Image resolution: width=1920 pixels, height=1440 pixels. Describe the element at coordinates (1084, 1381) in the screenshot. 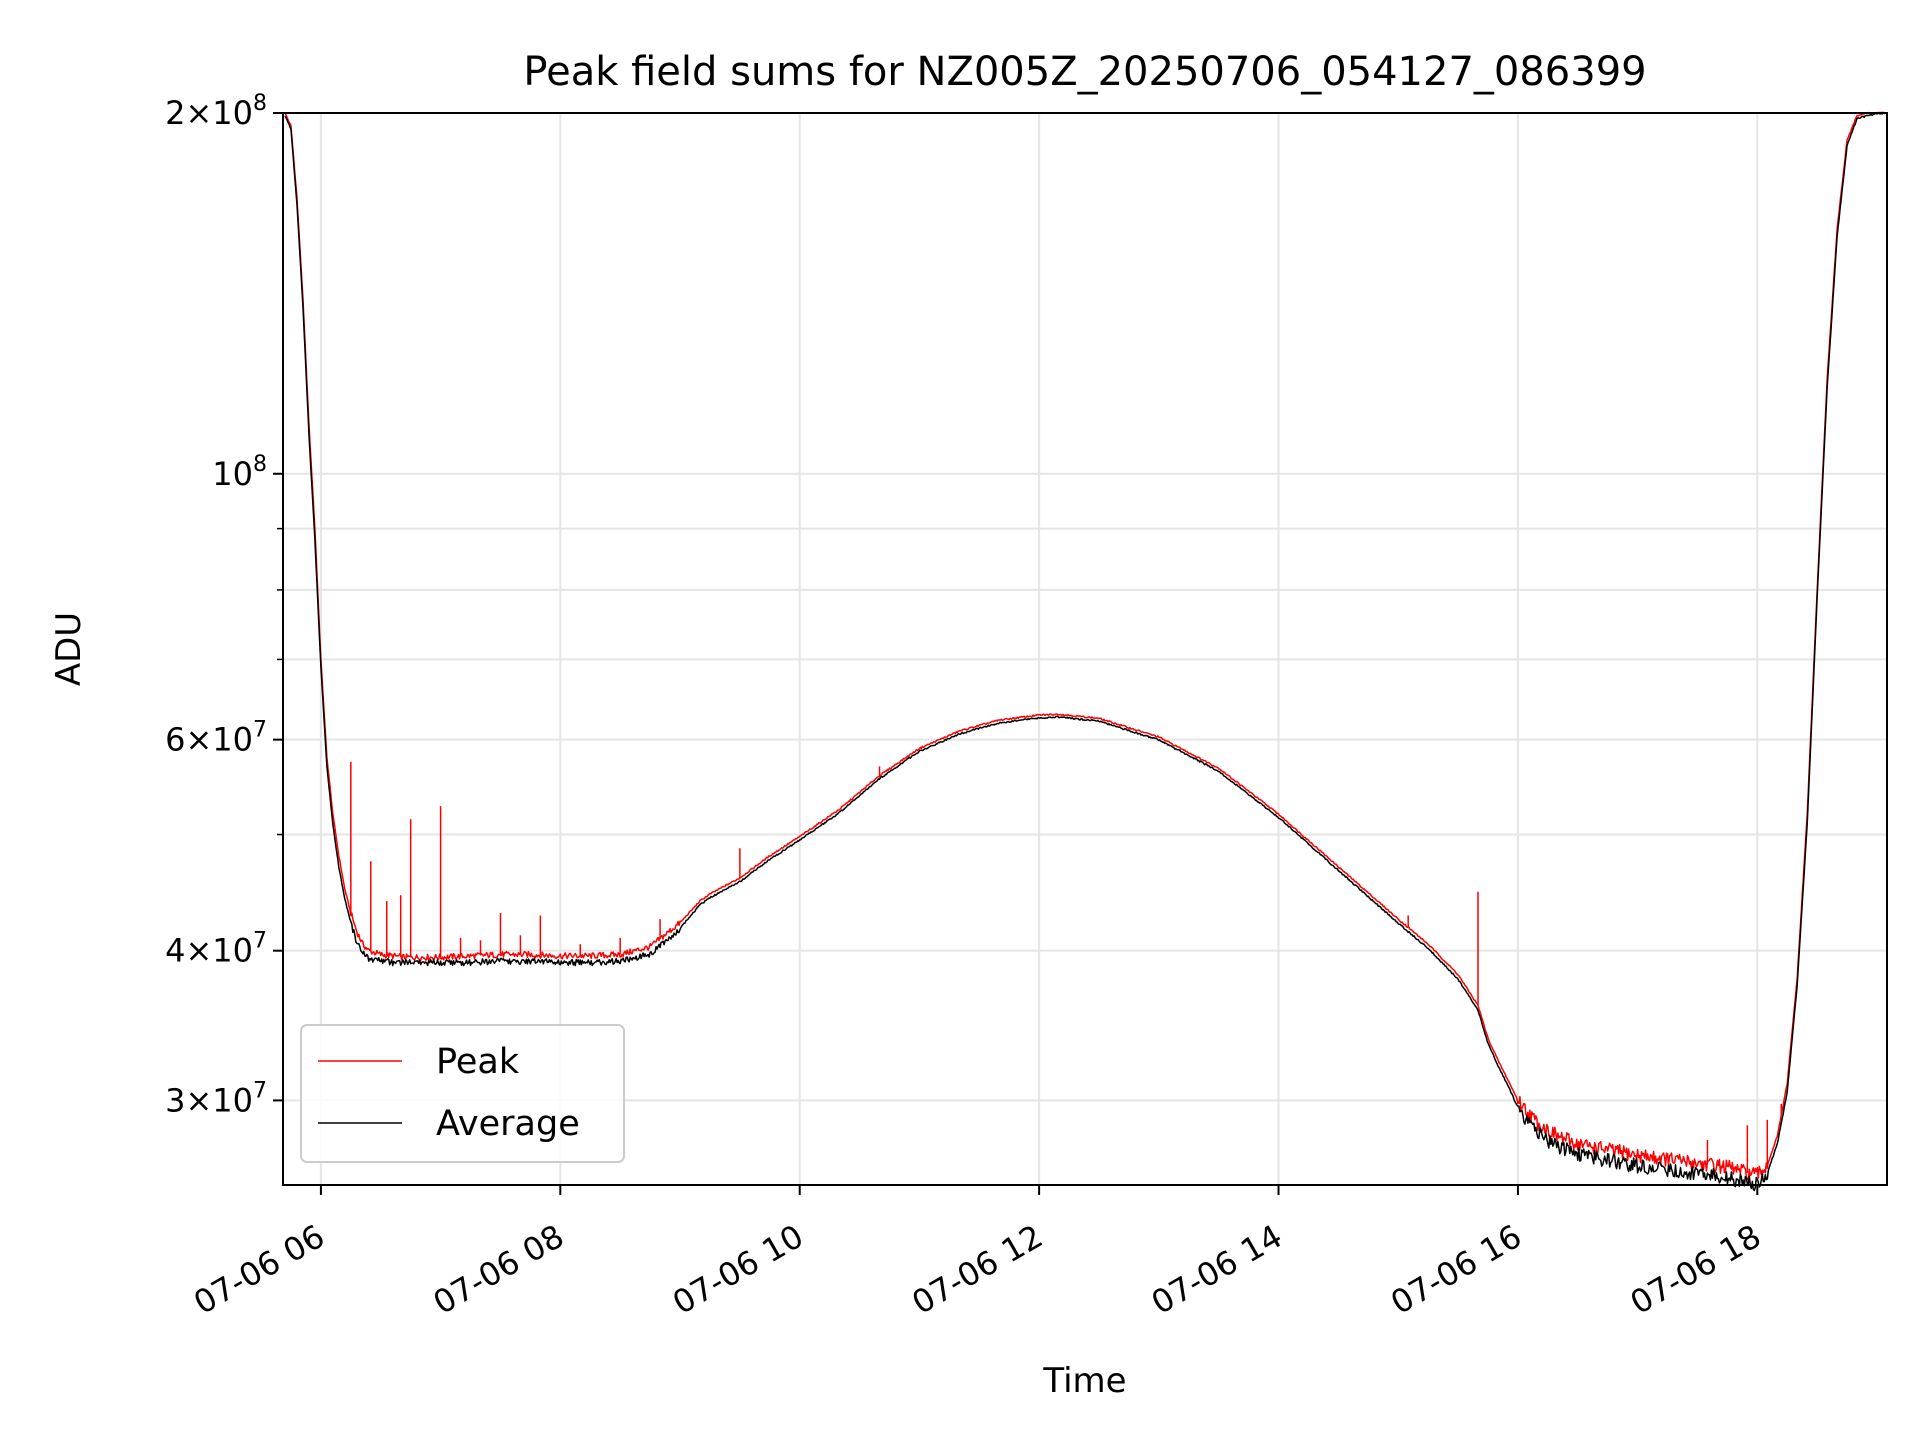

I see `x-axis-label: Time` at that location.